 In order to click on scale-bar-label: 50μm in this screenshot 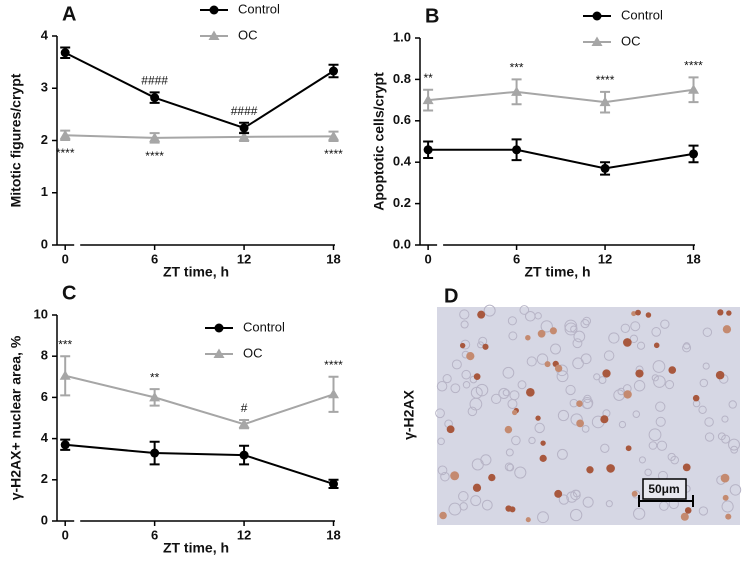, I will do `click(663, 489)`.